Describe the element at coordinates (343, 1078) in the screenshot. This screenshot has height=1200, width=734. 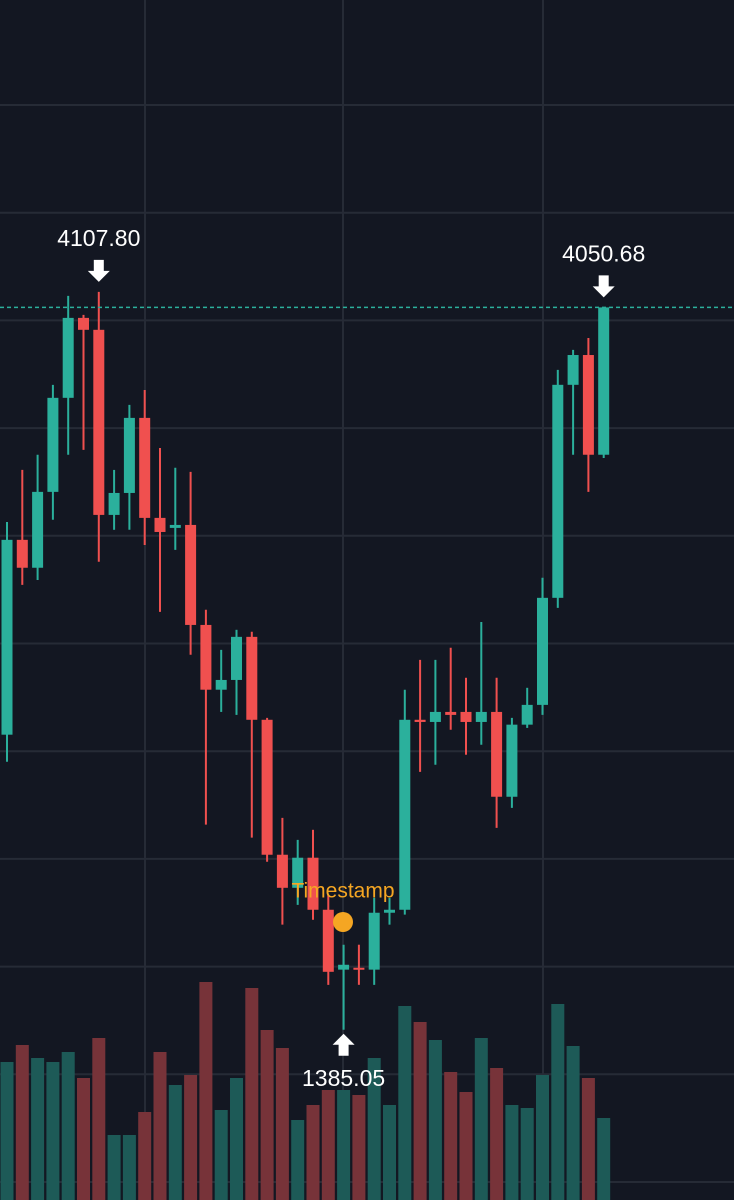
I see `low-label: 1385.05` at that location.